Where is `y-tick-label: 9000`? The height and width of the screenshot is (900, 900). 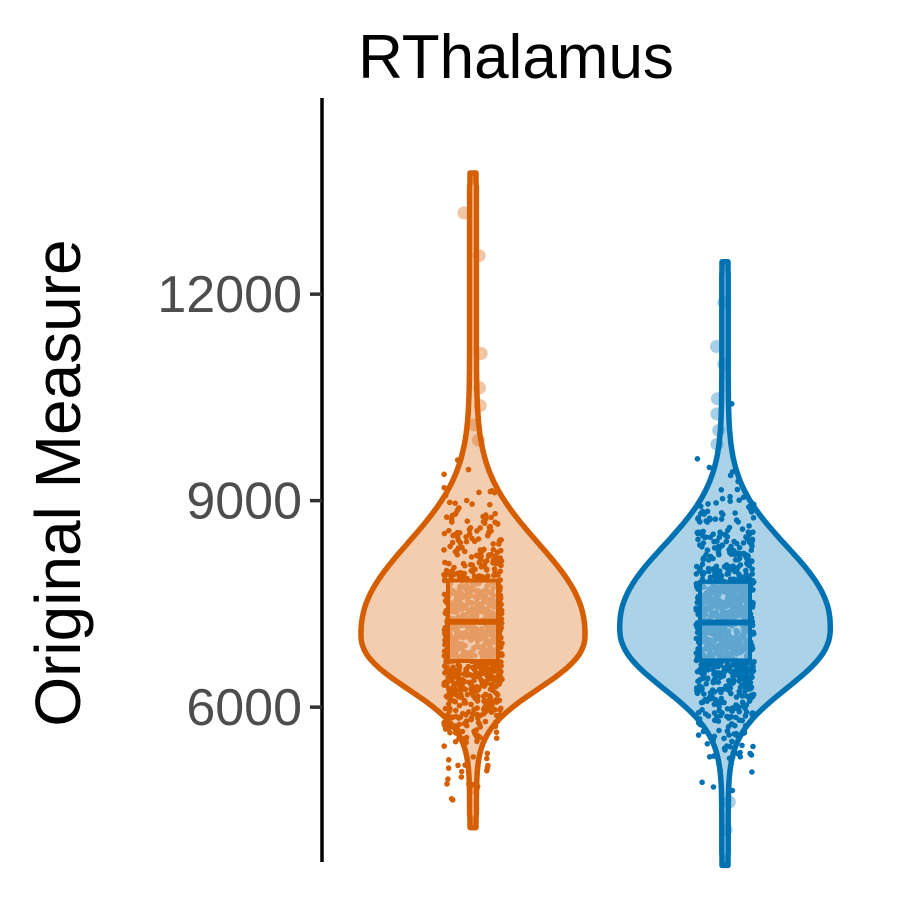
y-tick-label: 9000 is located at coordinates (244, 502).